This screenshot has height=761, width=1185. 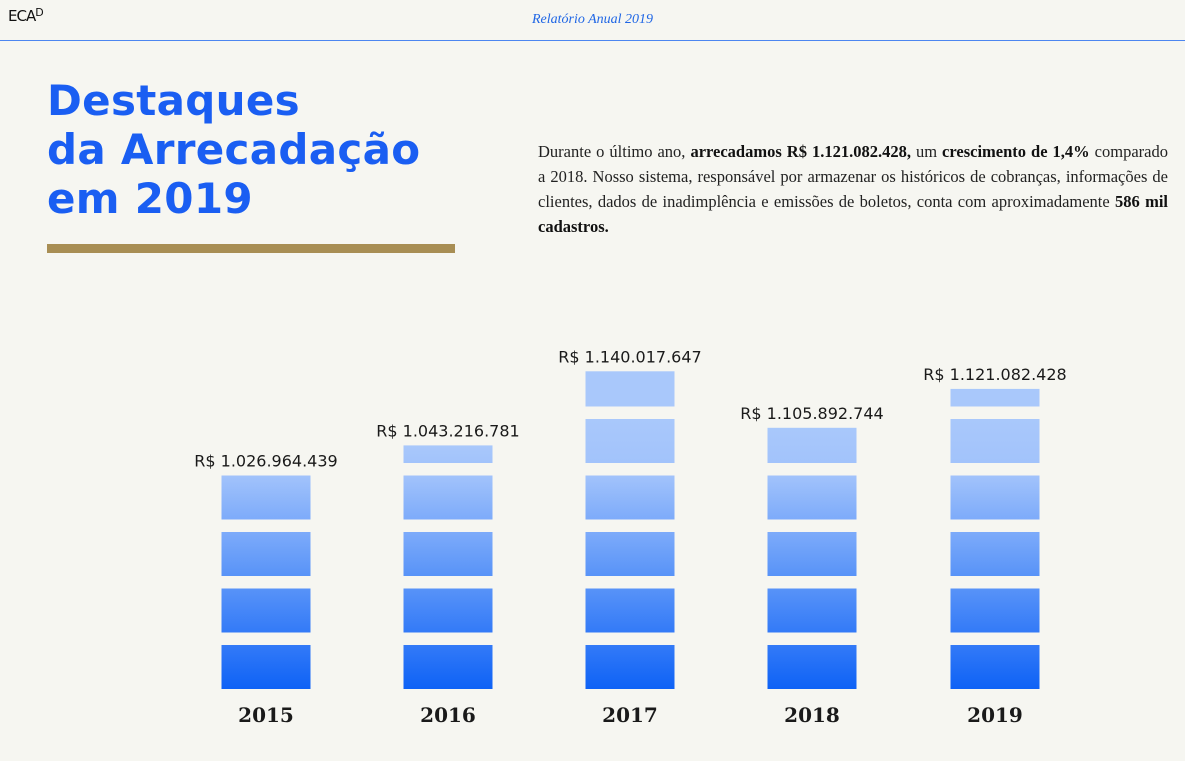 I want to click on bar-2019-segment-top, so click(x=995, y=397).